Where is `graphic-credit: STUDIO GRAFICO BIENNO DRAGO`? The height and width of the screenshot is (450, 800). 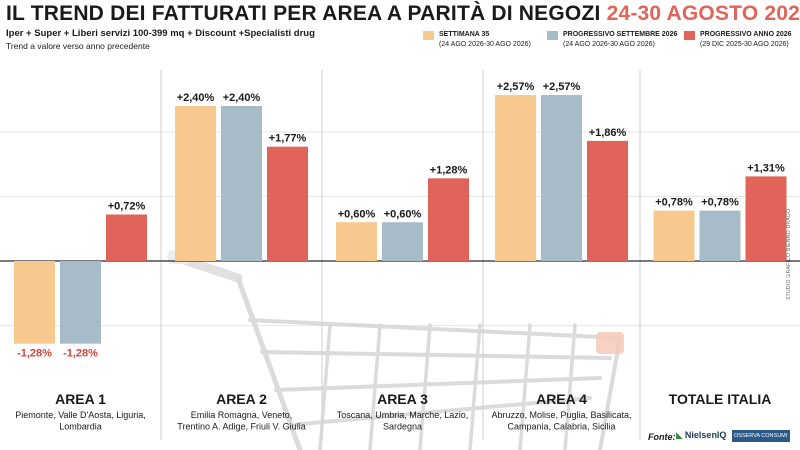 graphic-credit: STUDIO GRAFICO BIENNO DRAGO is located at coordinates (789, 254).